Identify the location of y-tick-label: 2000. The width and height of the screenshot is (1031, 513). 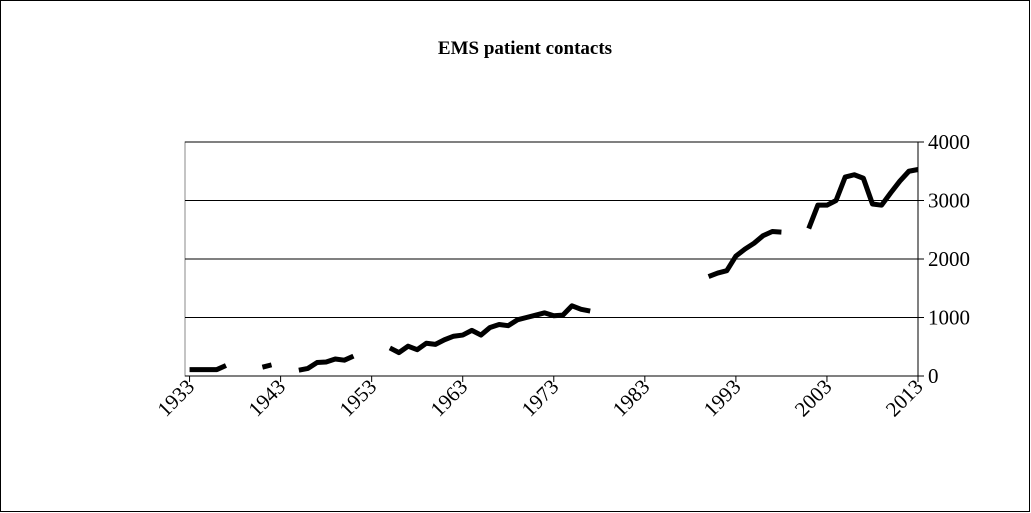
(949, 259).